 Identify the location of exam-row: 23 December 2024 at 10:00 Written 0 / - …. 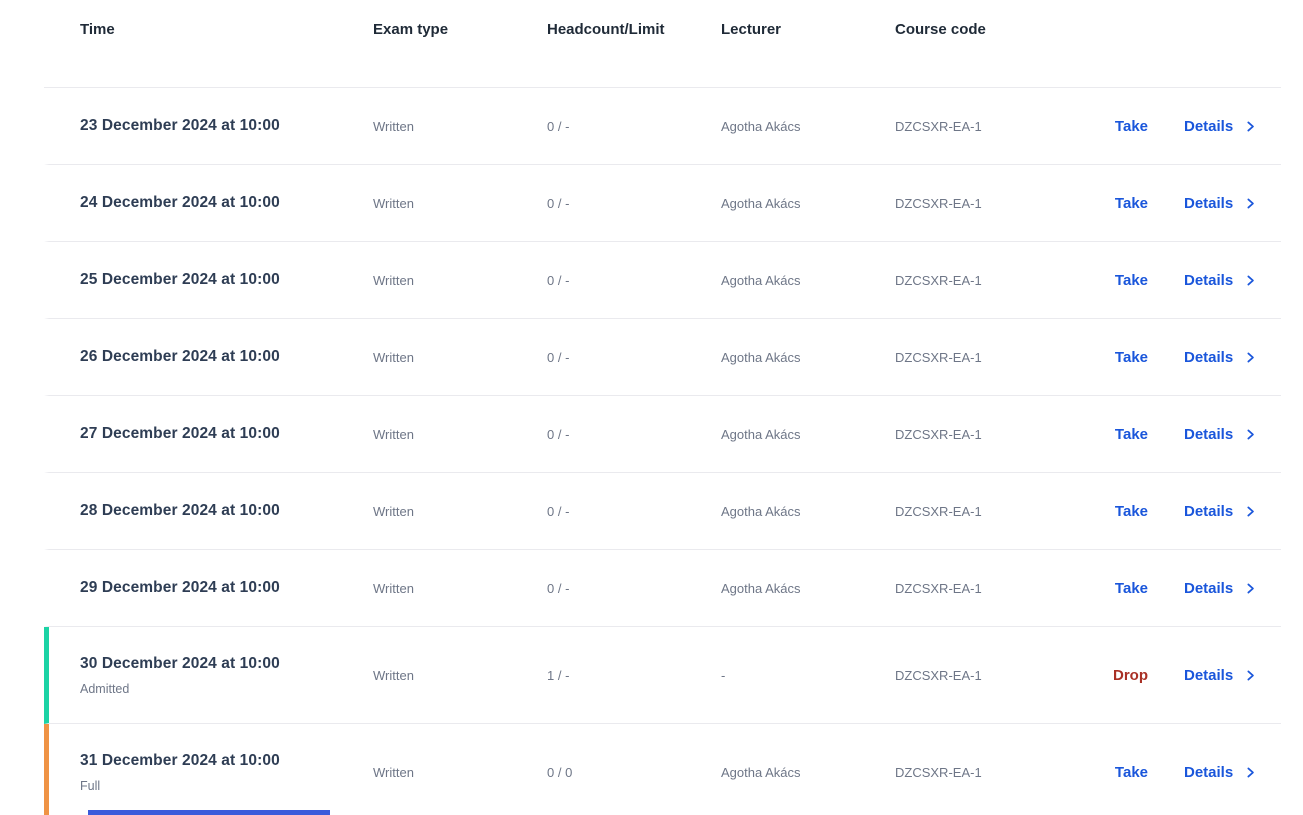
(662, 126).